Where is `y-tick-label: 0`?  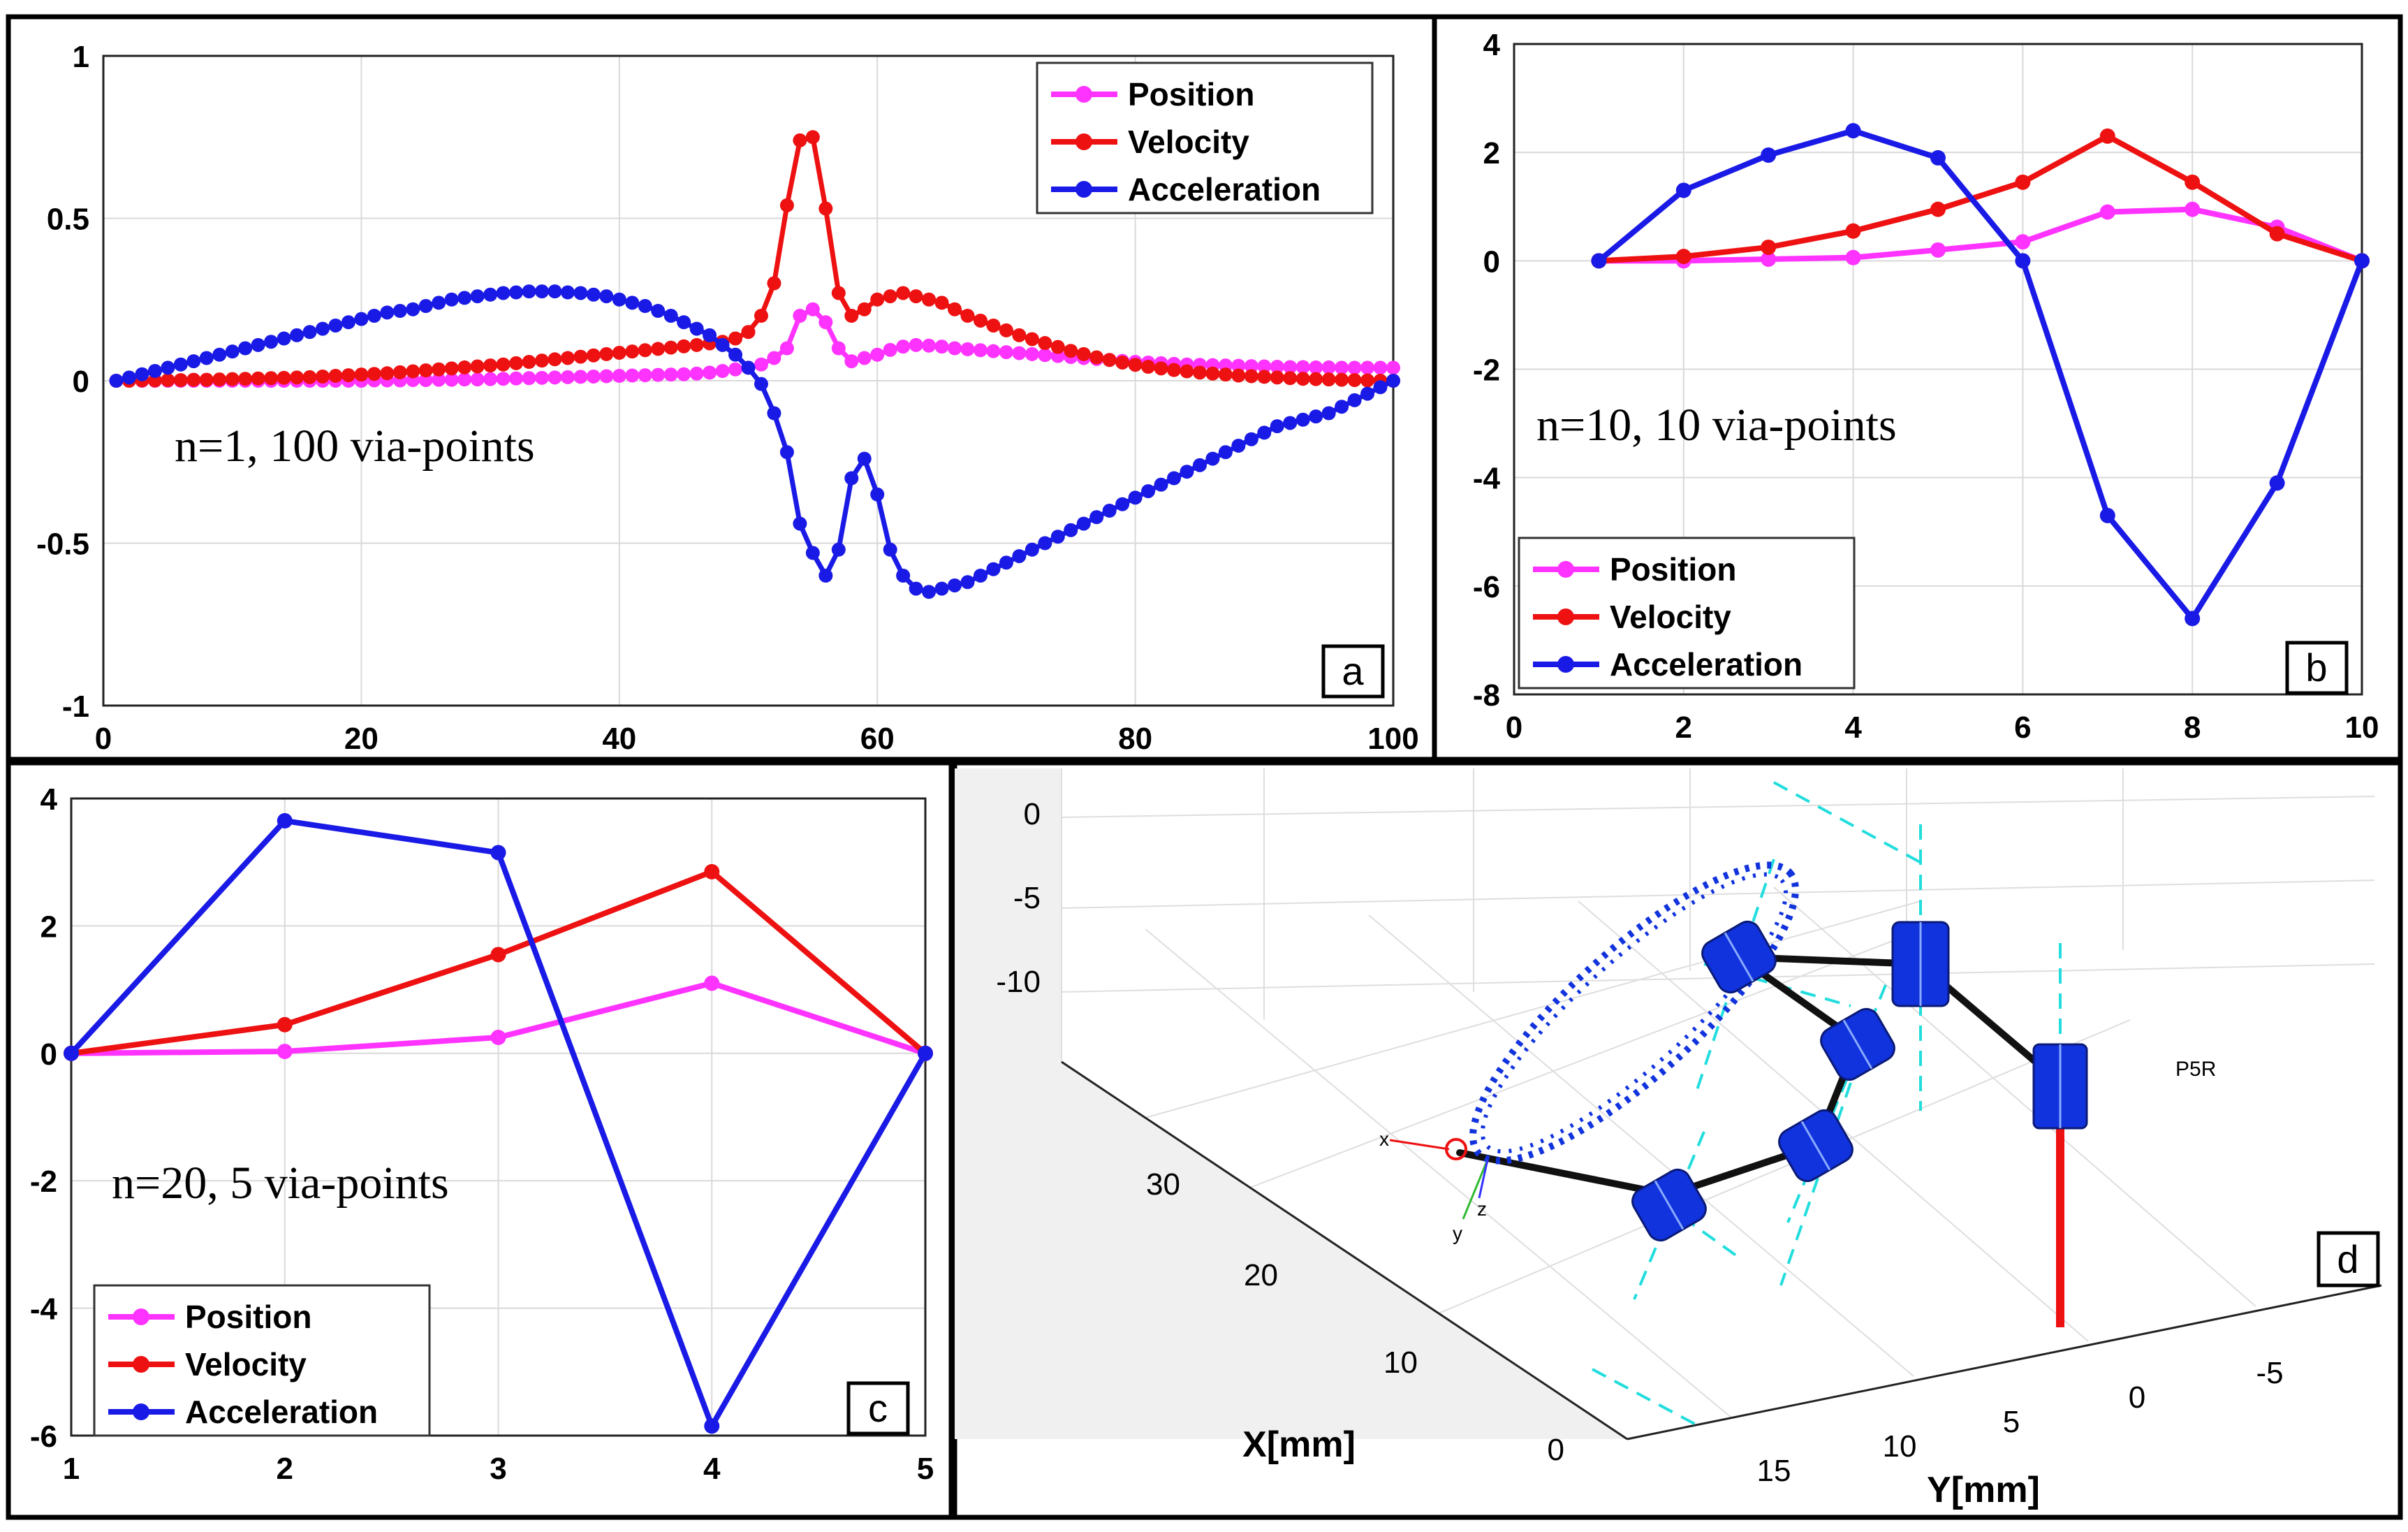
y-tick-label: 0 is located at coordinates (2137, 1397).